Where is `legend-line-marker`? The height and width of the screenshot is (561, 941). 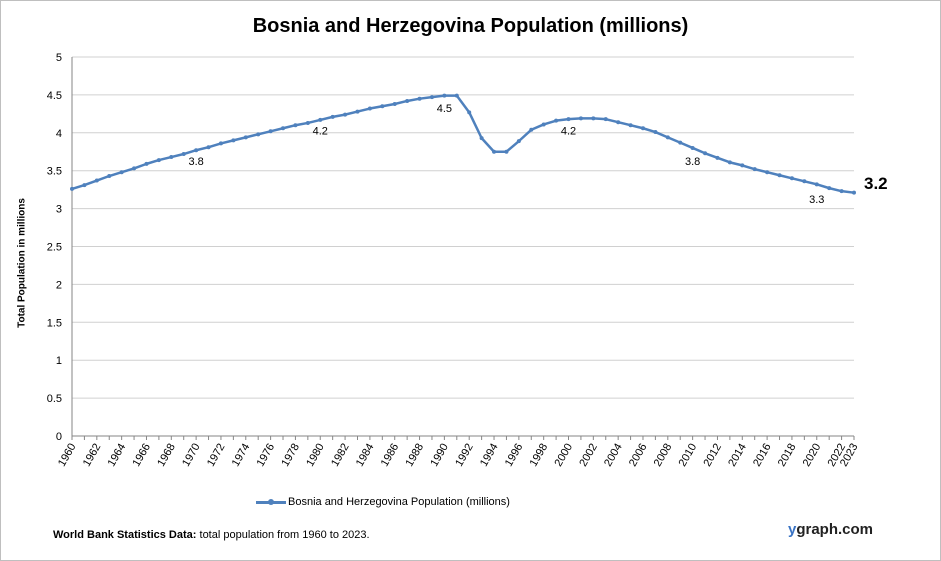
legend-line-marker is located at coordinates (271, 502).